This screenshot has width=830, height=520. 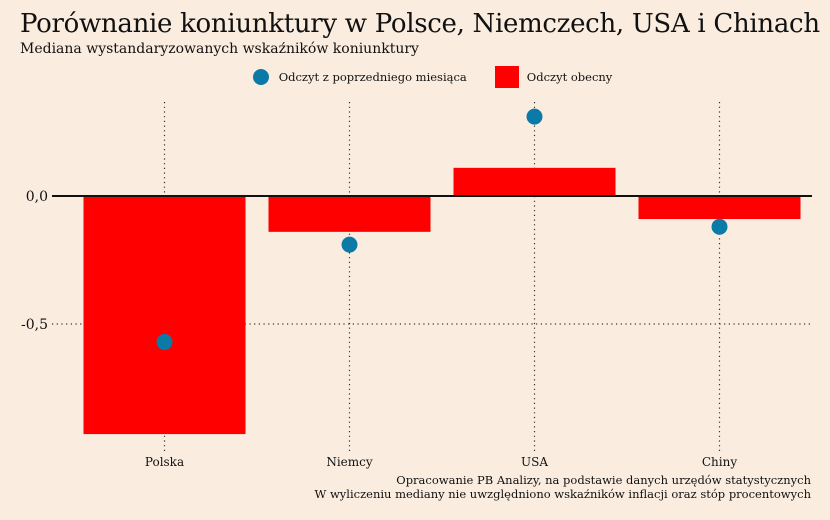 What do you see at coordinates (34, 325) in the screenshot?
I see `y-tick-label: -0,5` at bounding box center [34, 325].